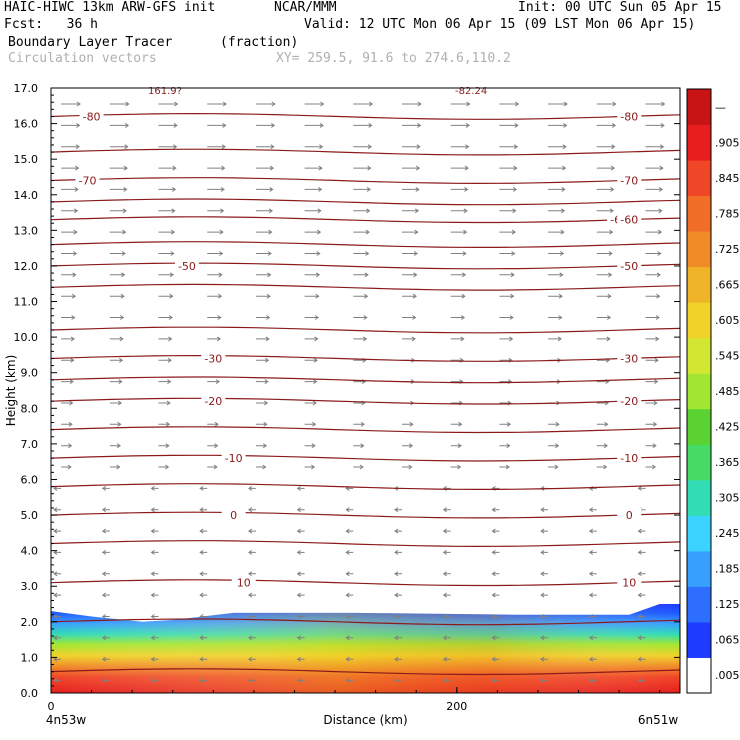  I want to click on x-tick-label: 0, so click(51, 706).